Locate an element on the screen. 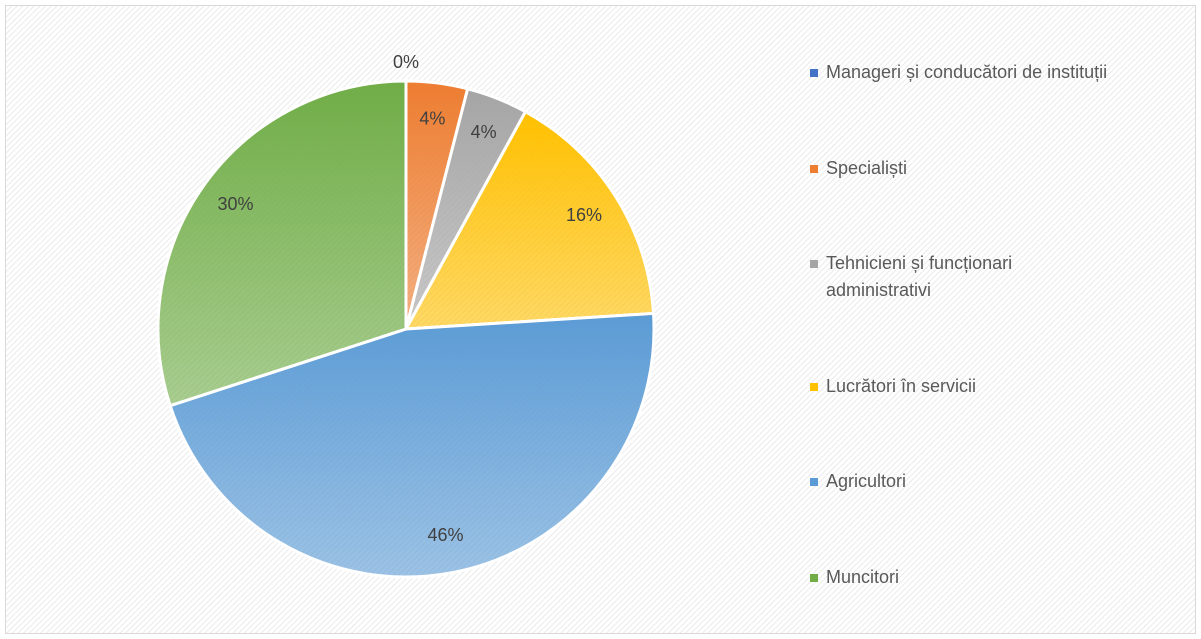 Image resolution: width=1201 pixels, height=639 pixels. legend-label: Manageri și conducători de instituții is located at coordinates (967, 72).